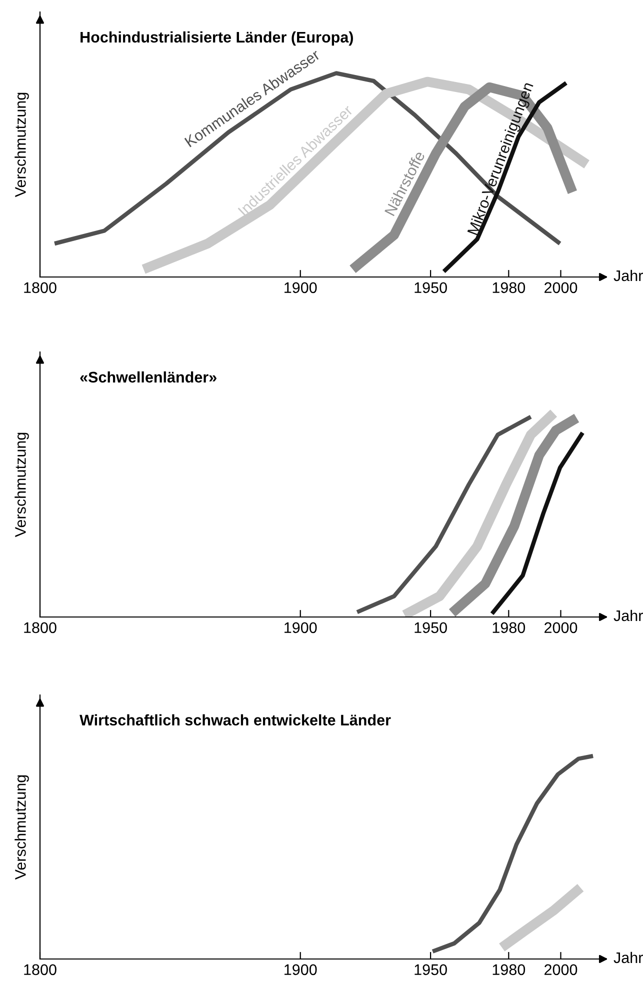  I want to click on chart-title: Hochindustrialisierte Länder (Europa), so click(216, 38).